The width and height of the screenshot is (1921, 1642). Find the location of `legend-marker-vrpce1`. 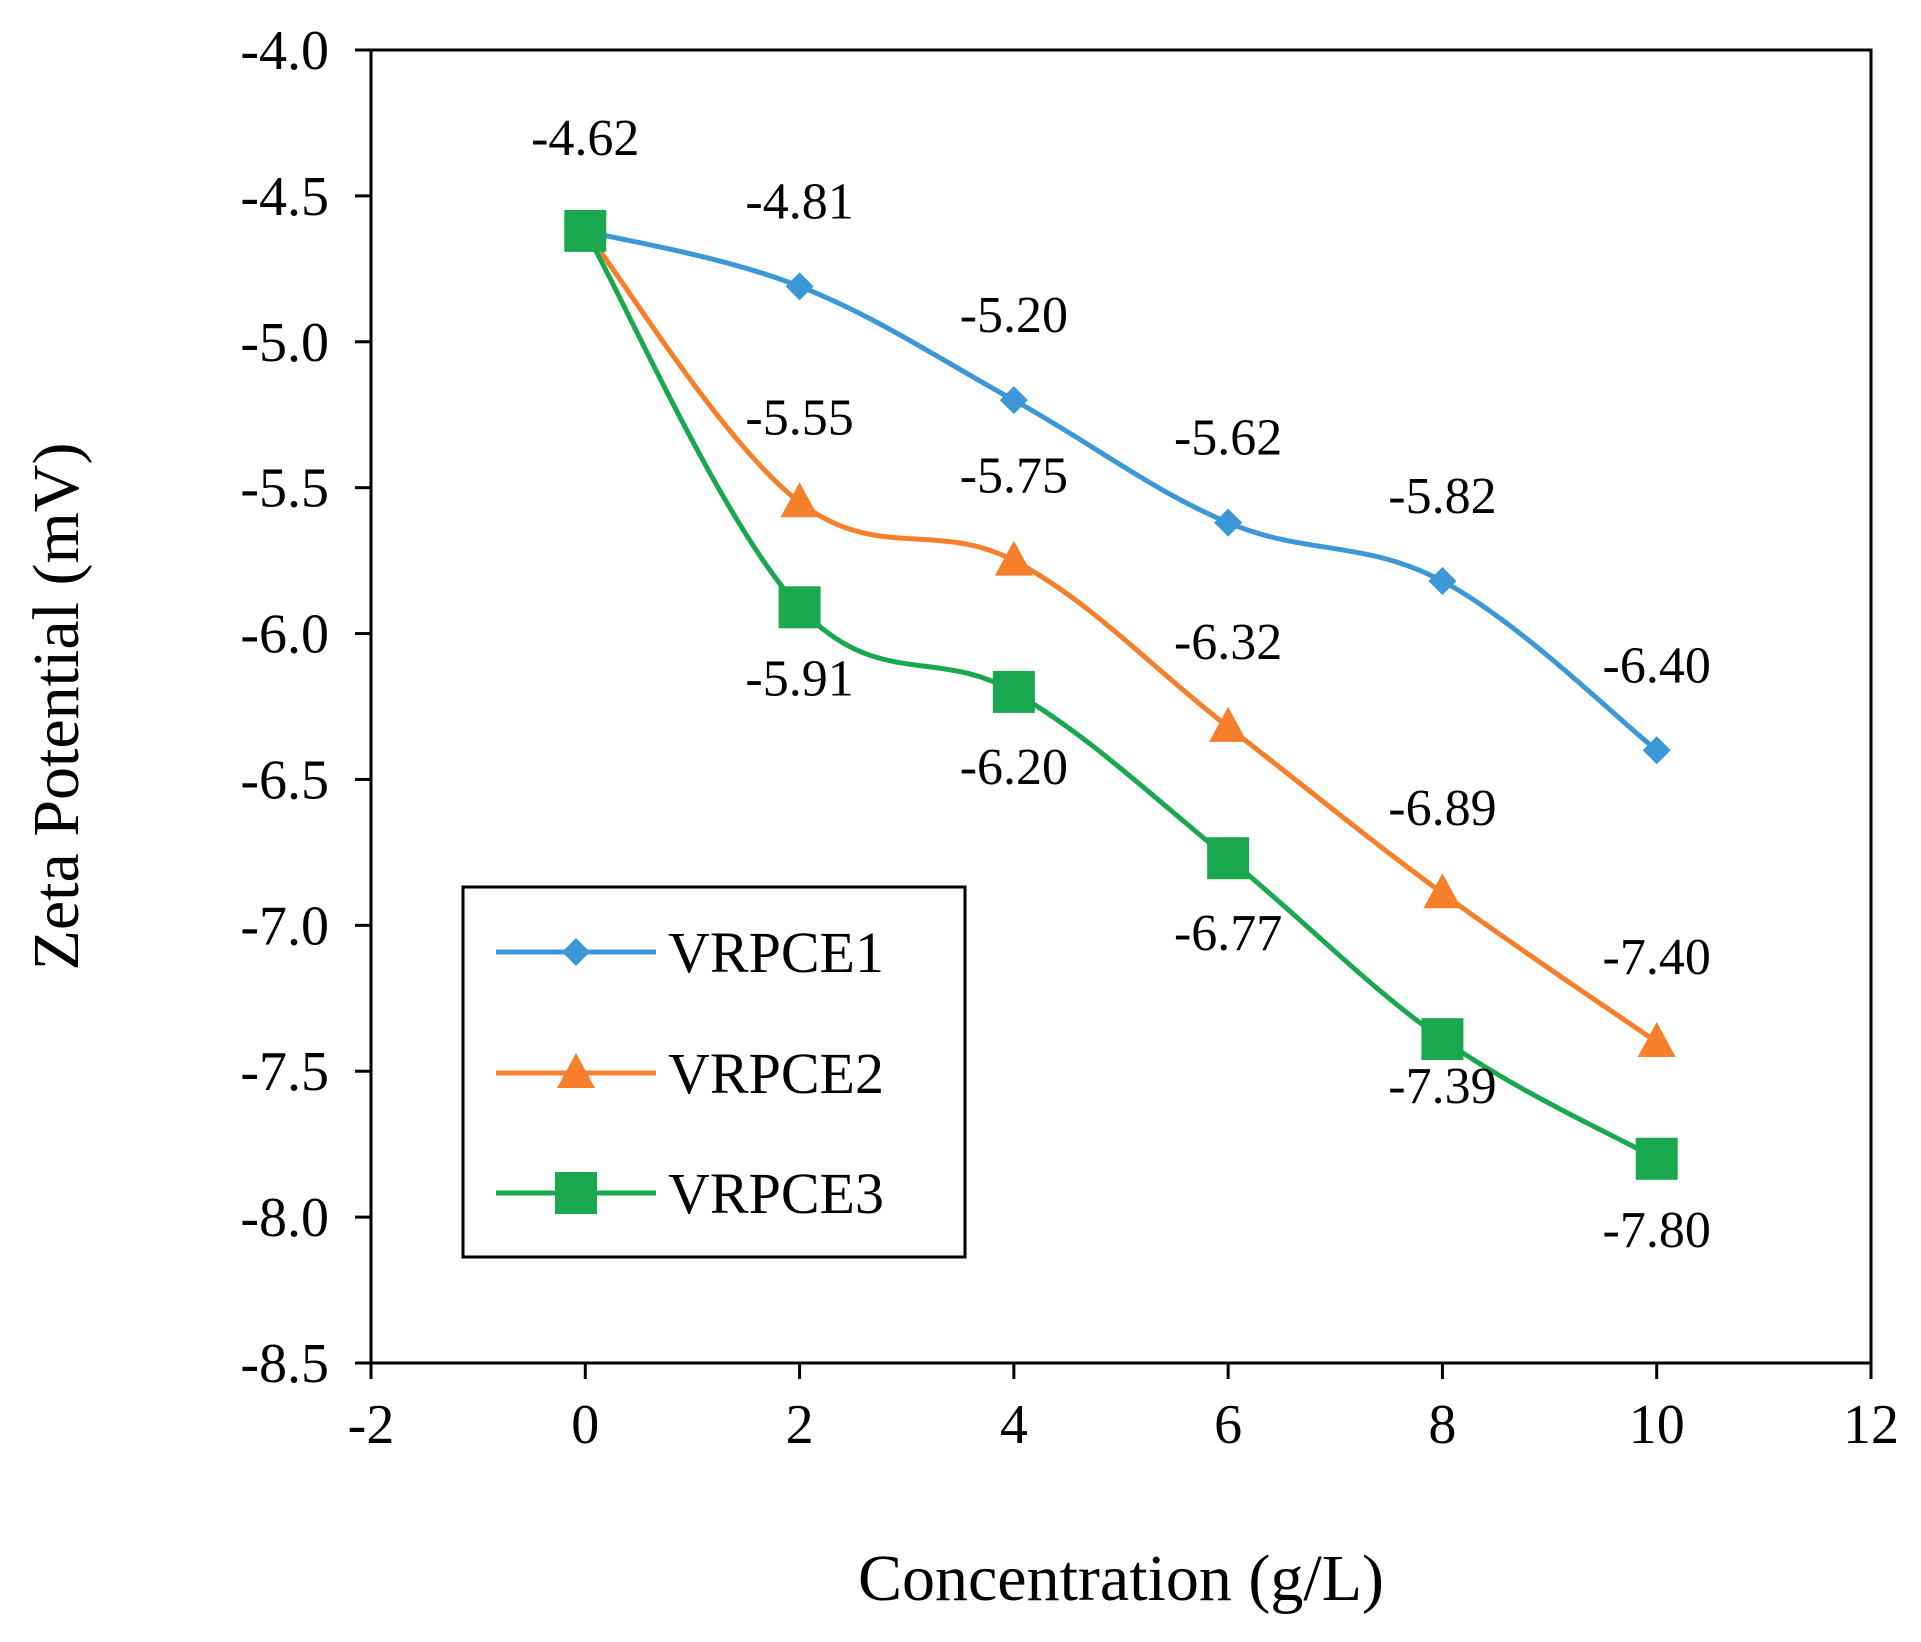

legend-marker-vrpce1 is located at coordinates (576, 952).